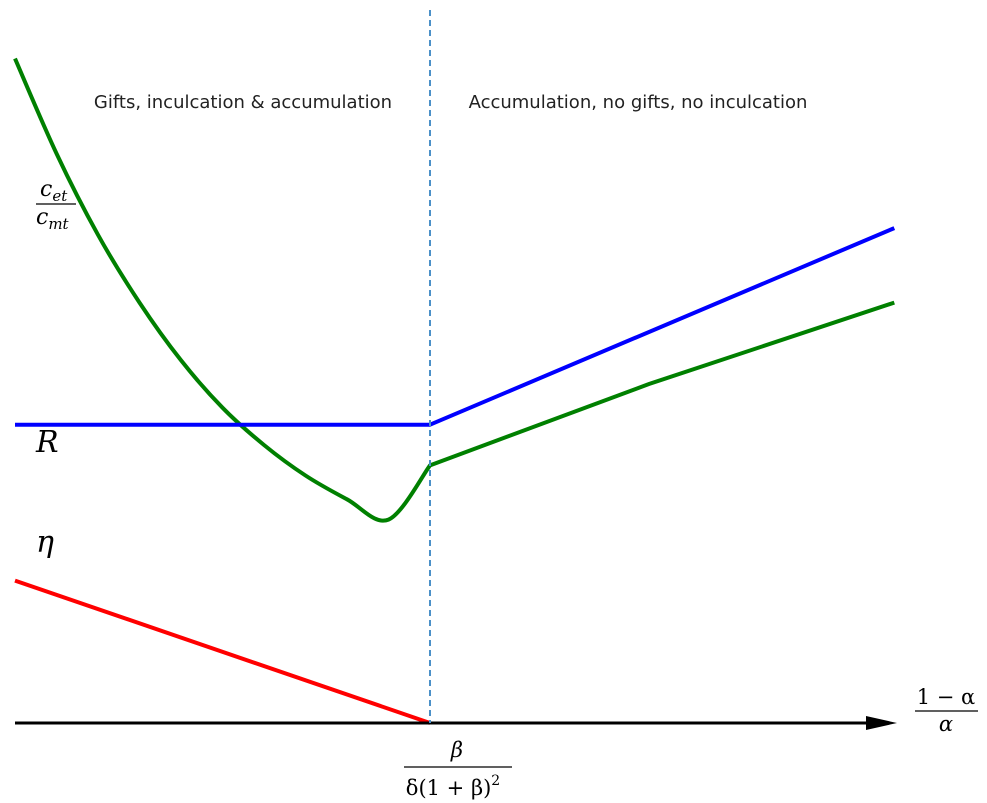  I want to click on svg-text: δ(1 + β)2, so click(453, 786).